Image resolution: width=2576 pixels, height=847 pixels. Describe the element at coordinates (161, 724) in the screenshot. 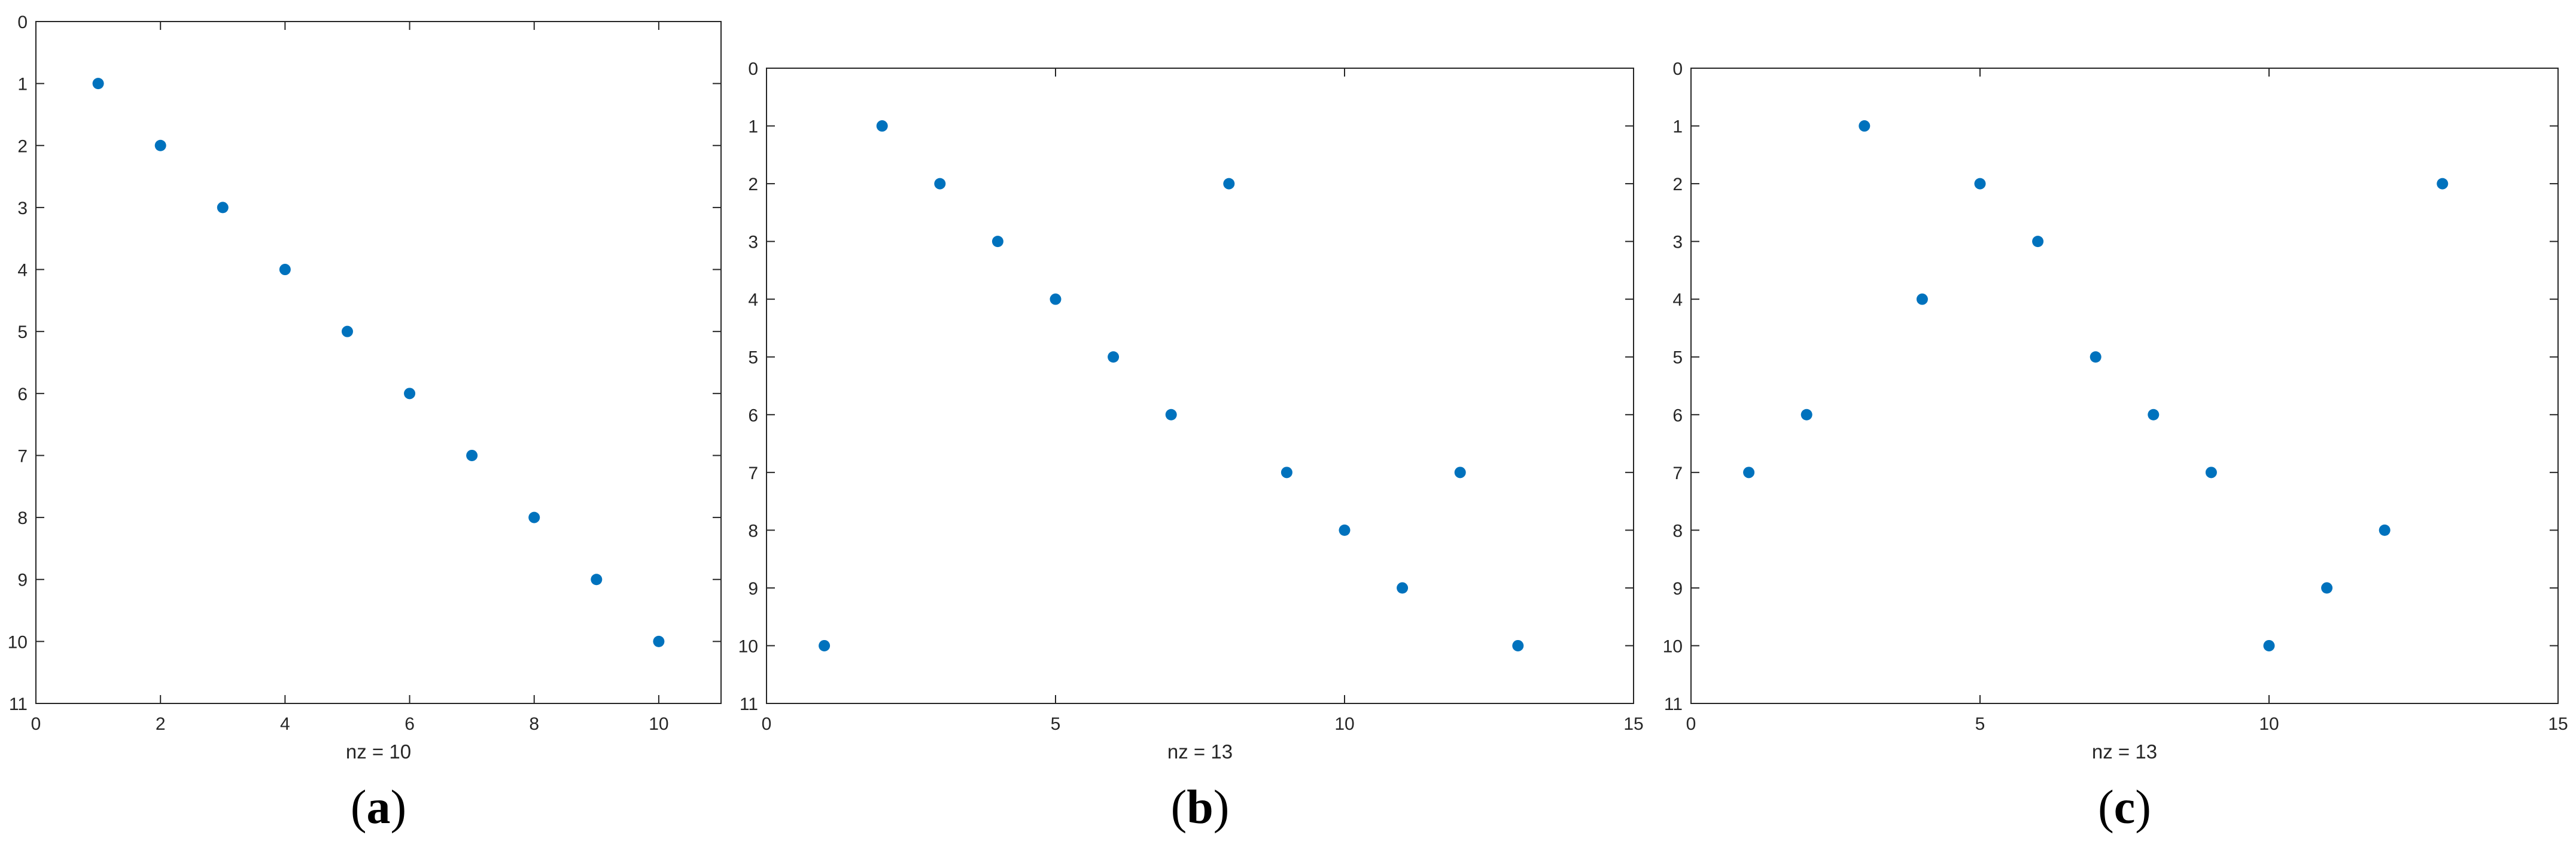

I see `x-tick-label: 2` at that location.